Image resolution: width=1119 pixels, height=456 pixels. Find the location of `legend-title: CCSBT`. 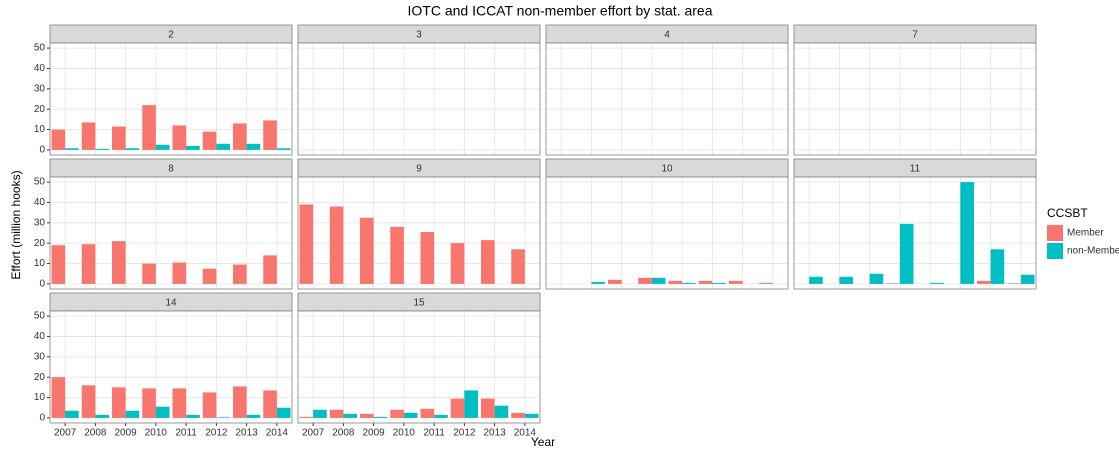

legend-title: CCSBT is located at coordinates (1067, 213).